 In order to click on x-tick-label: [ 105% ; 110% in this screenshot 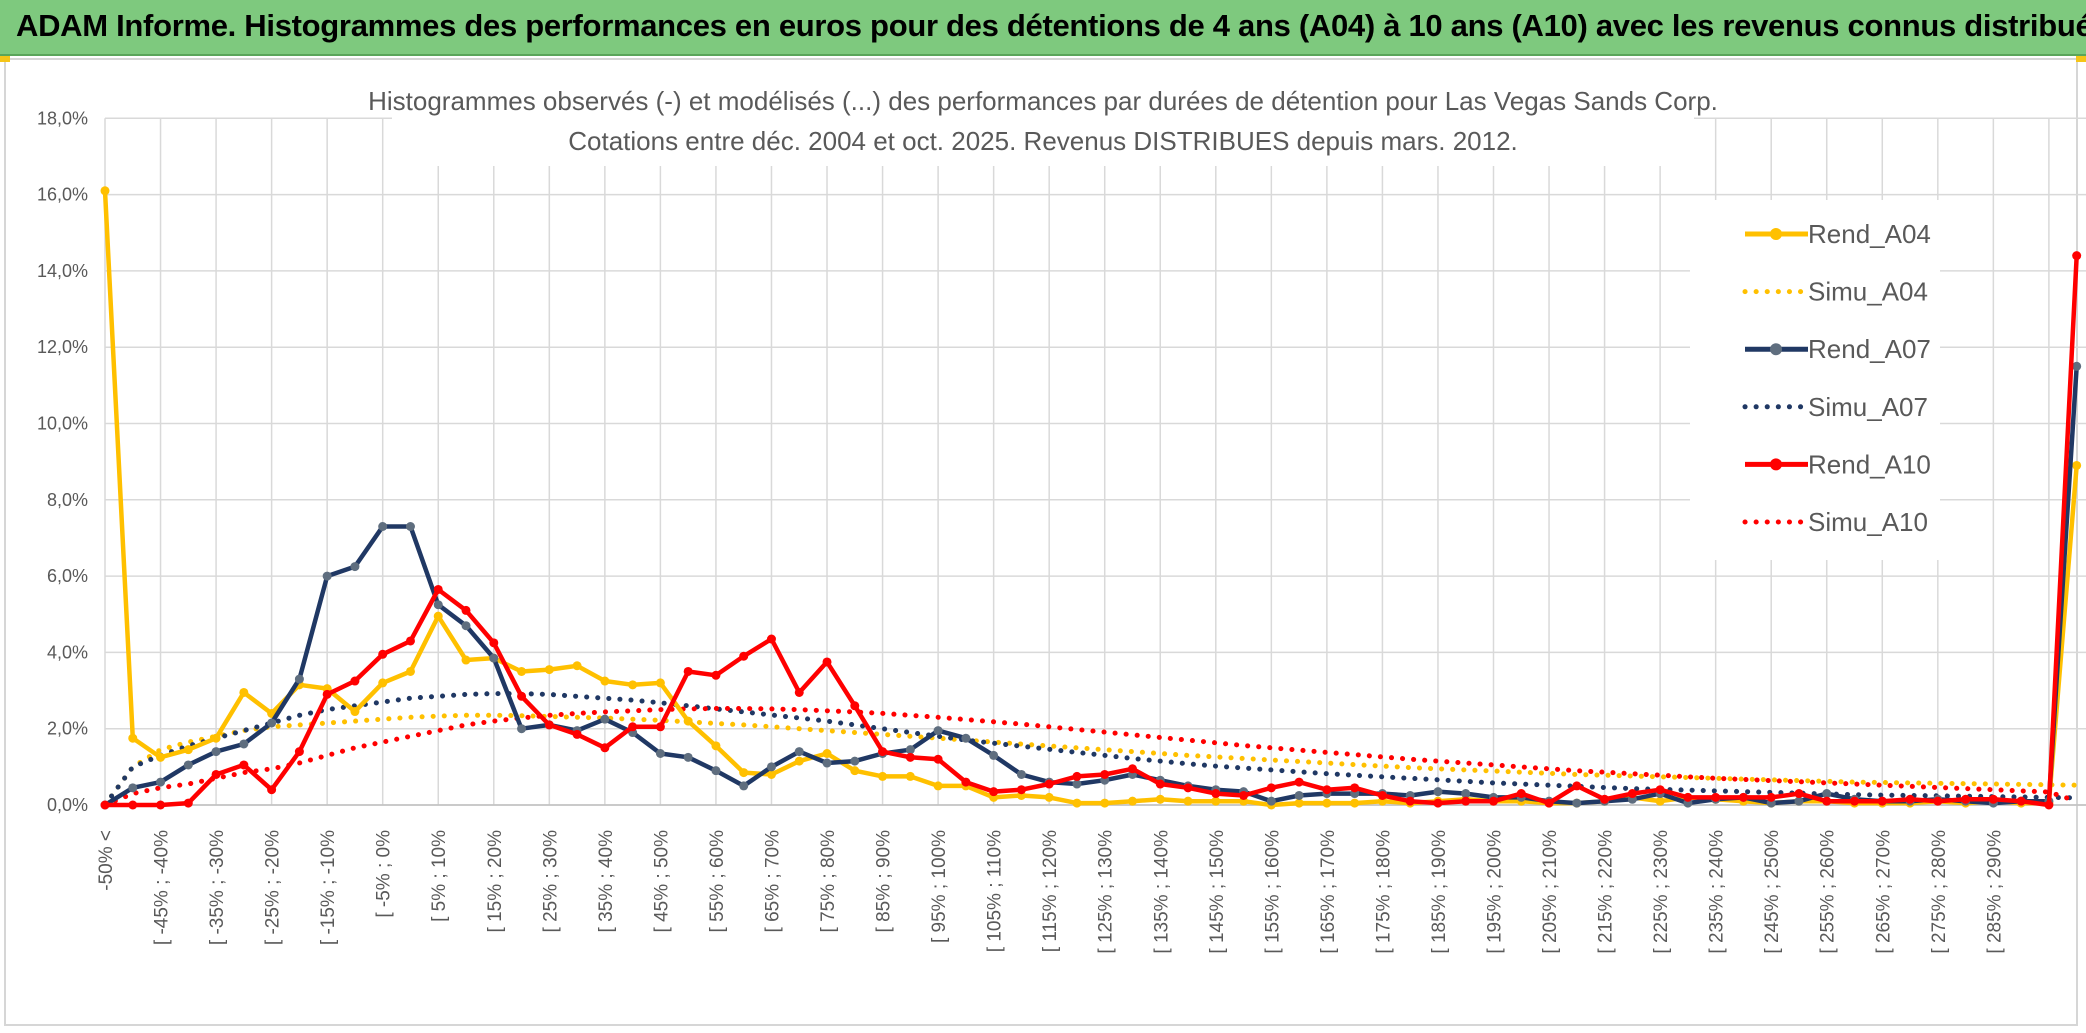, I will do `click(995, 891)`.